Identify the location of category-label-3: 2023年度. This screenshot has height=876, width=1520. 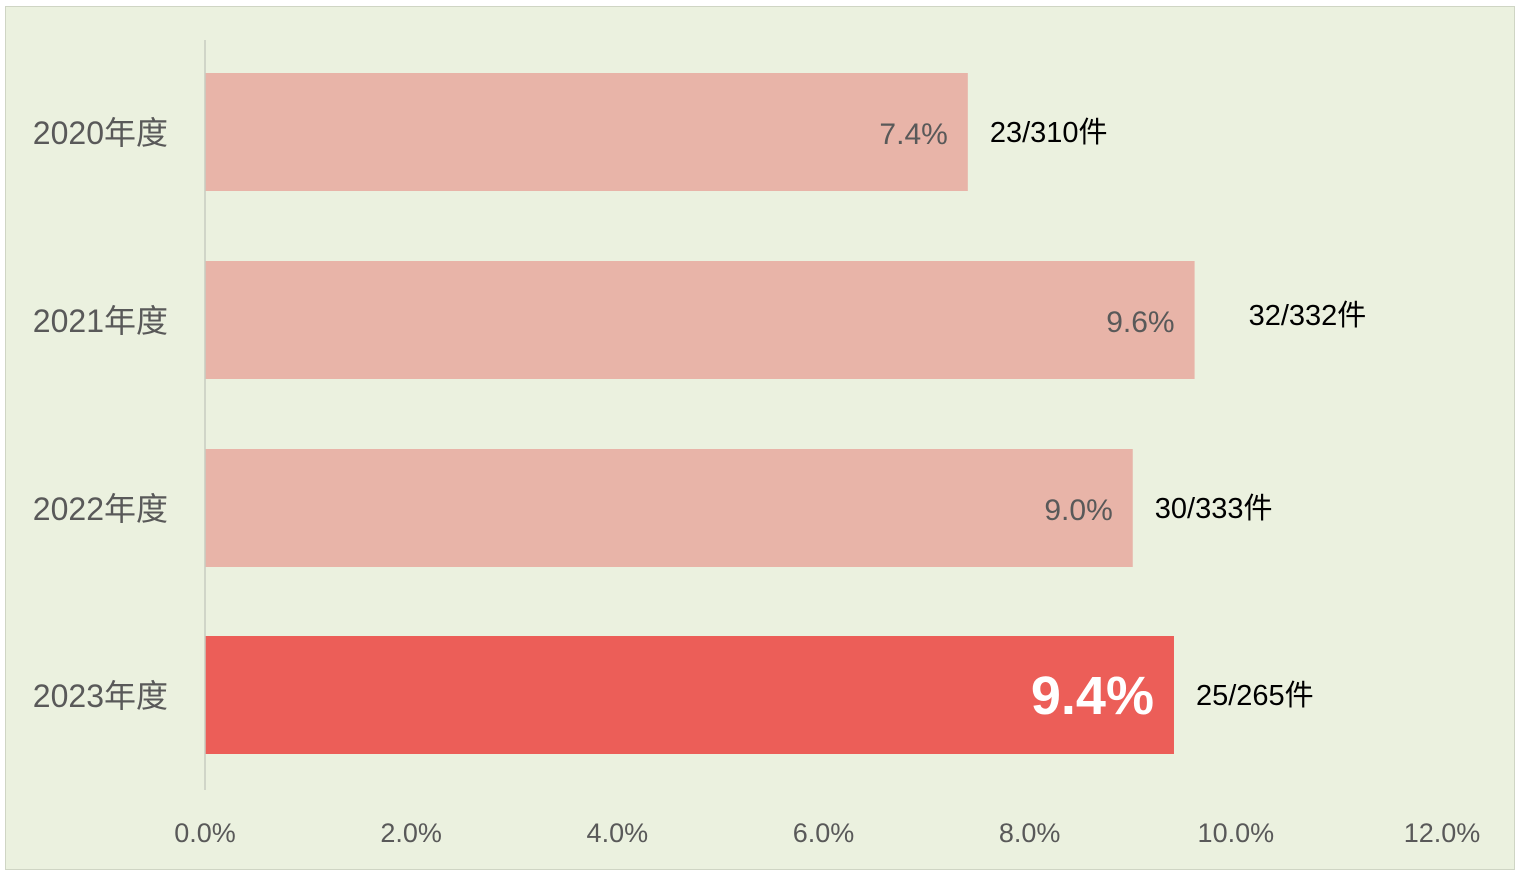
(100, 696).